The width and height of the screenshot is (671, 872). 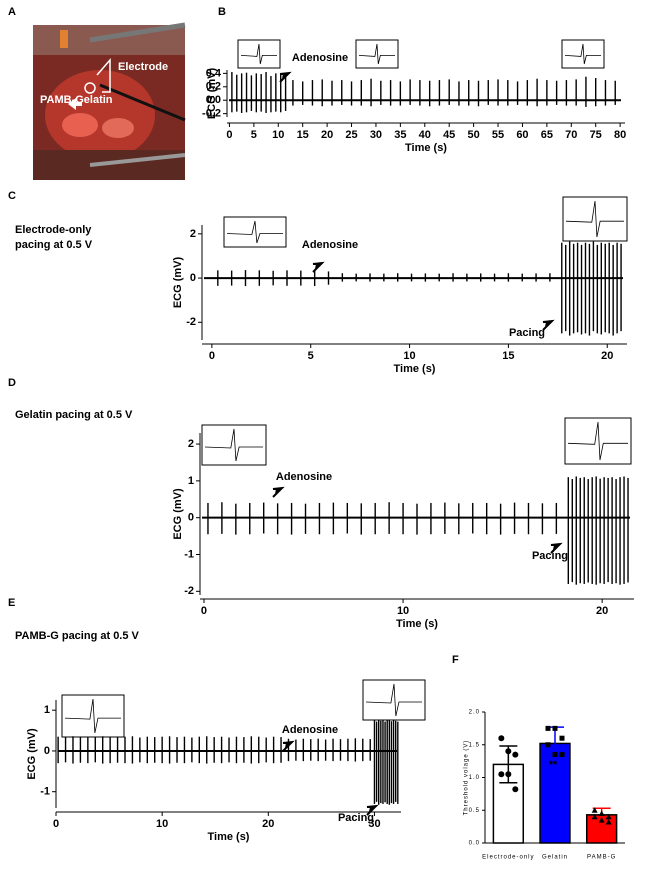 I want to click on x-tick-label: 15, so click(x=508, y=356).